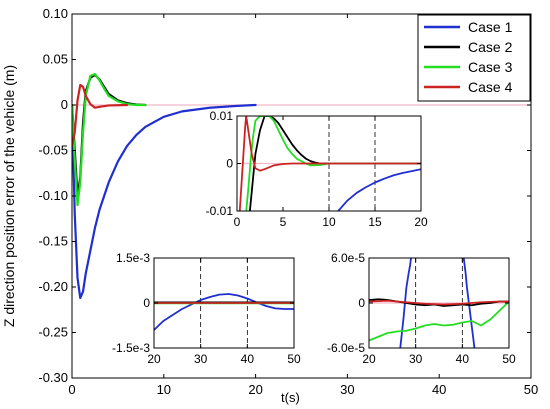 The image size is (550, 409). Describe the element at coordinates (490, 47) in the screenshot. I see `legend-label-case-2: Case 2` at that location.